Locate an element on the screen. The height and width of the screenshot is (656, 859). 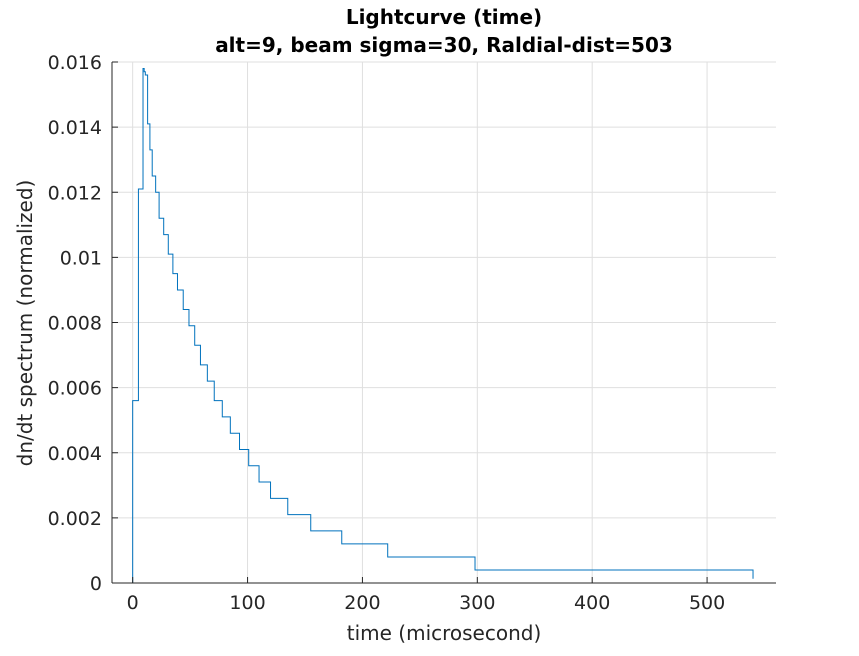
x-axis-label: time (microsecond) is located at coordinates (444, 633).